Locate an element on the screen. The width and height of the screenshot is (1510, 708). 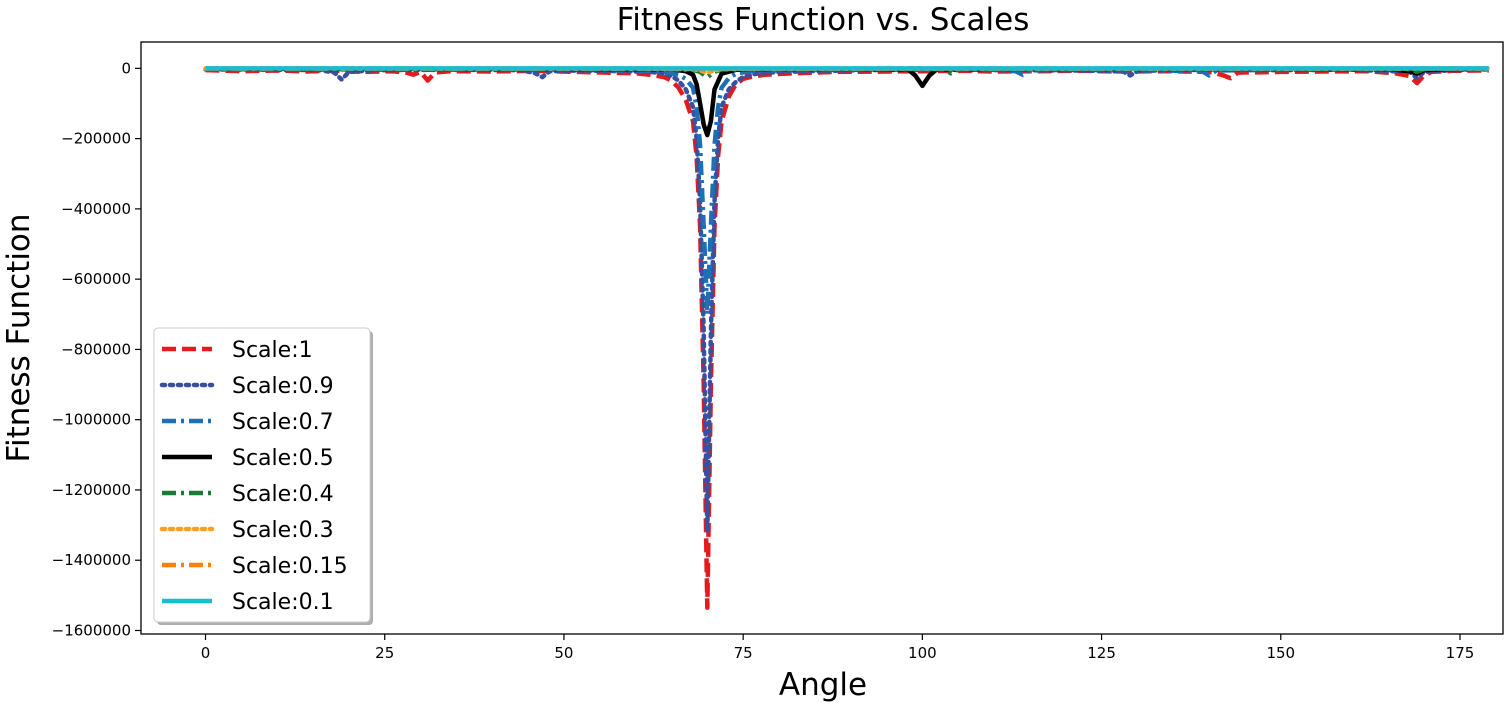
y-tick-label: −1200000 is located at coordinates (91, 490).